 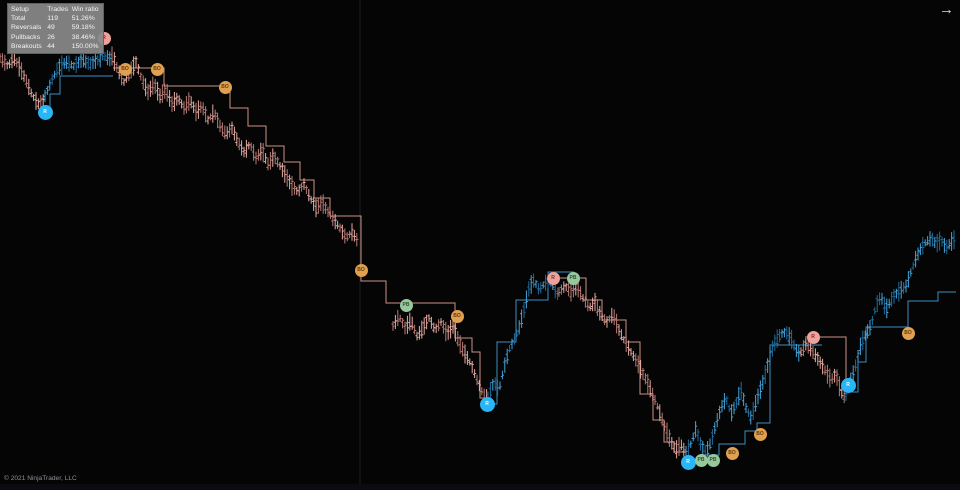 What do you see at coordinates (57, 46) in the screenshot?
I see `stats-row-breakouts: Breakouts 44 150.00%` at bounding box center [57, 46].